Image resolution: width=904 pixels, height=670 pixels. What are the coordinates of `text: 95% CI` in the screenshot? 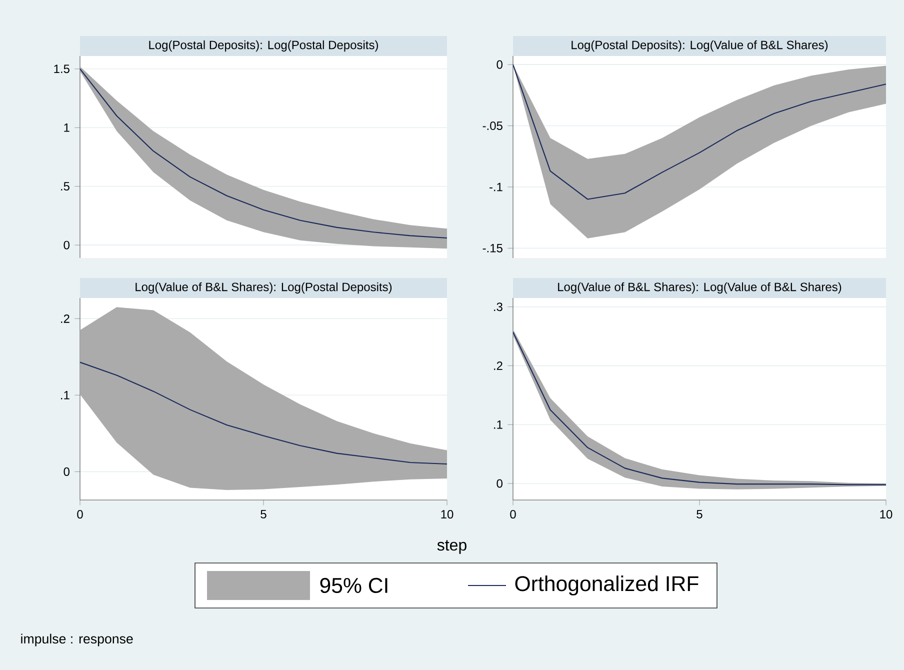 It's located at (354, 586).